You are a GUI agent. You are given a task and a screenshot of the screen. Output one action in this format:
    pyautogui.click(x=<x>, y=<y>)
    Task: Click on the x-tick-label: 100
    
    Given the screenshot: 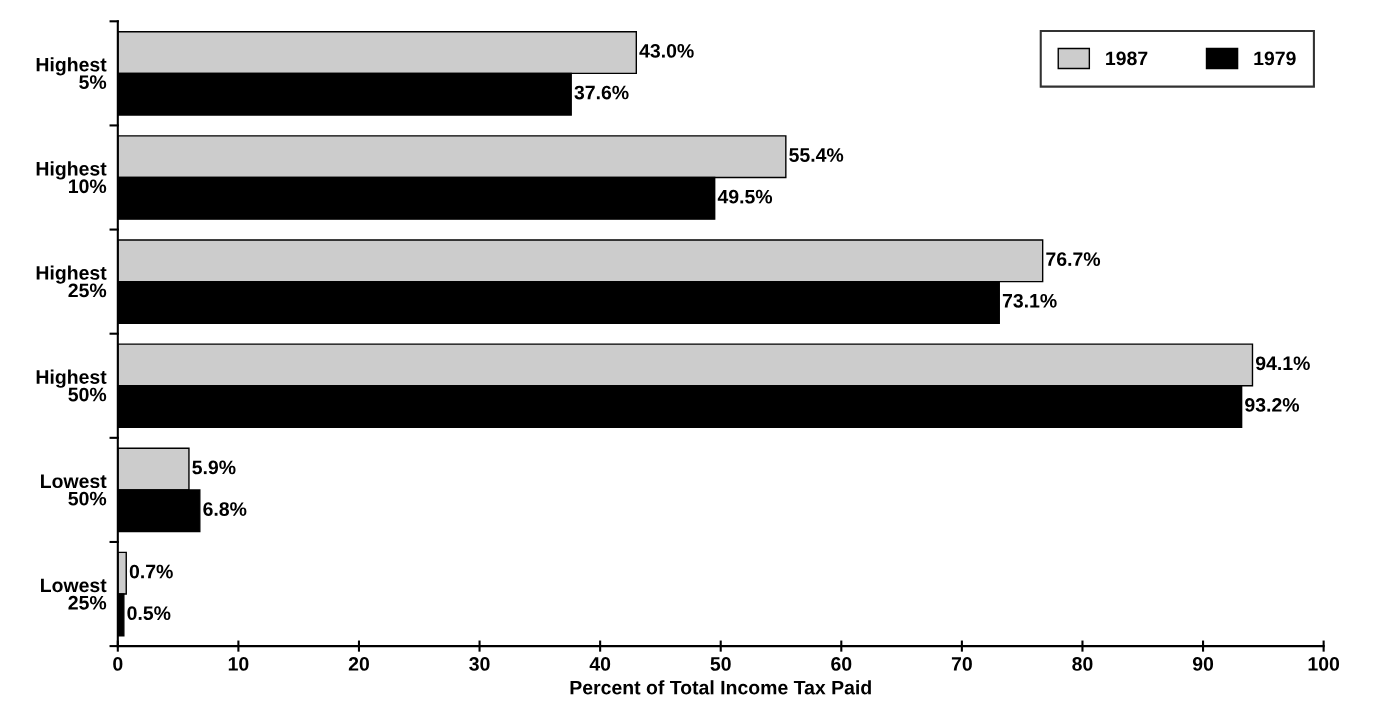 What is the action you would take?
    pyautogui.click(x=1324, y=664)
    